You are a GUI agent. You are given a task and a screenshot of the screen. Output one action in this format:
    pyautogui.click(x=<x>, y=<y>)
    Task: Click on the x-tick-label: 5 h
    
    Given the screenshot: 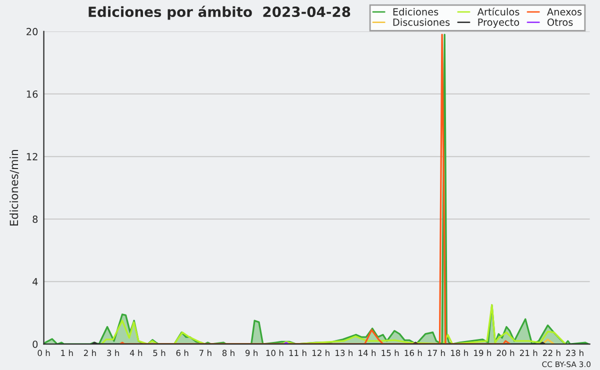 What is the action you would take?
    pyautogui.click(x=159, y=353)
    